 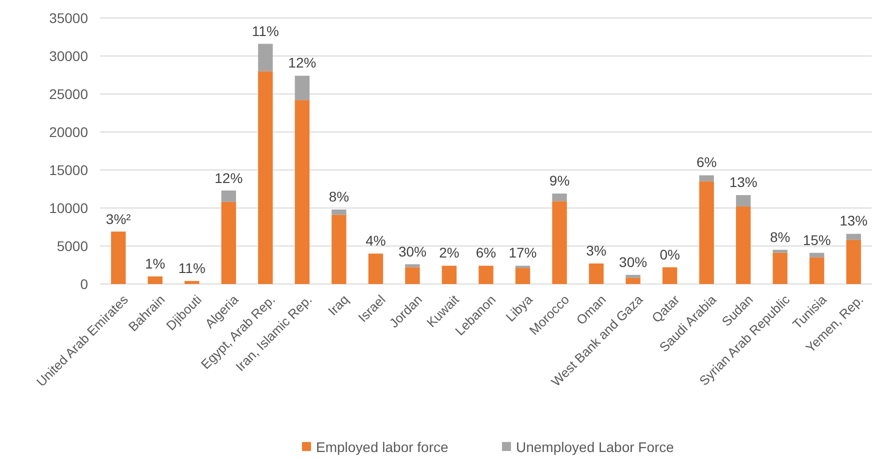 What do you see at coordinates (595, 446) in the screenshot?
I see `legend-label: Unemployed Labor Force` at bounding box center [595, 446].